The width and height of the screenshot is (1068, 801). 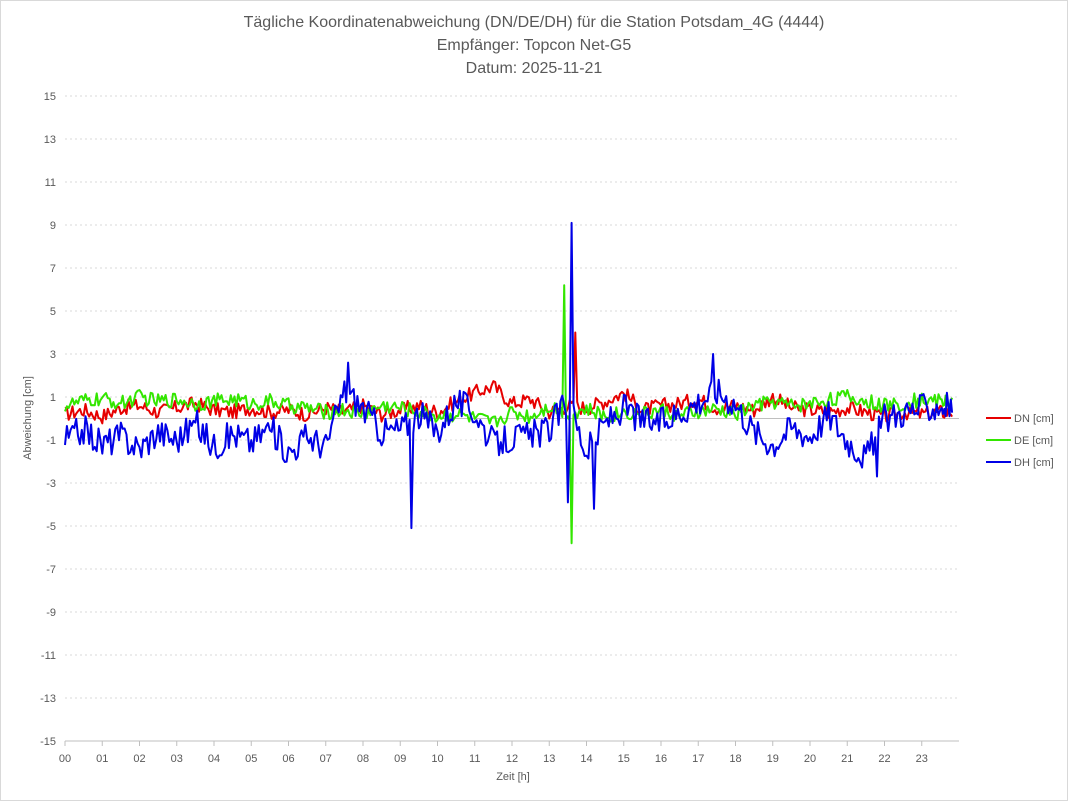 What do you see at coordinates (50, 140) in the screenshot?
I see `y-tick-label: 13` at bounding box center [50, 140].